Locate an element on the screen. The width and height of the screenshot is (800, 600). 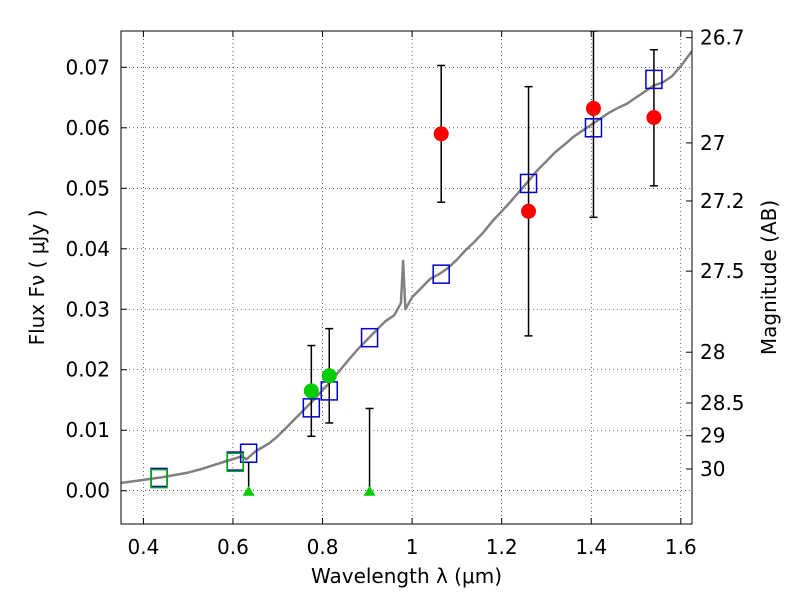
y2-tick-label: 27.5 is located at coordinates (722, 271).